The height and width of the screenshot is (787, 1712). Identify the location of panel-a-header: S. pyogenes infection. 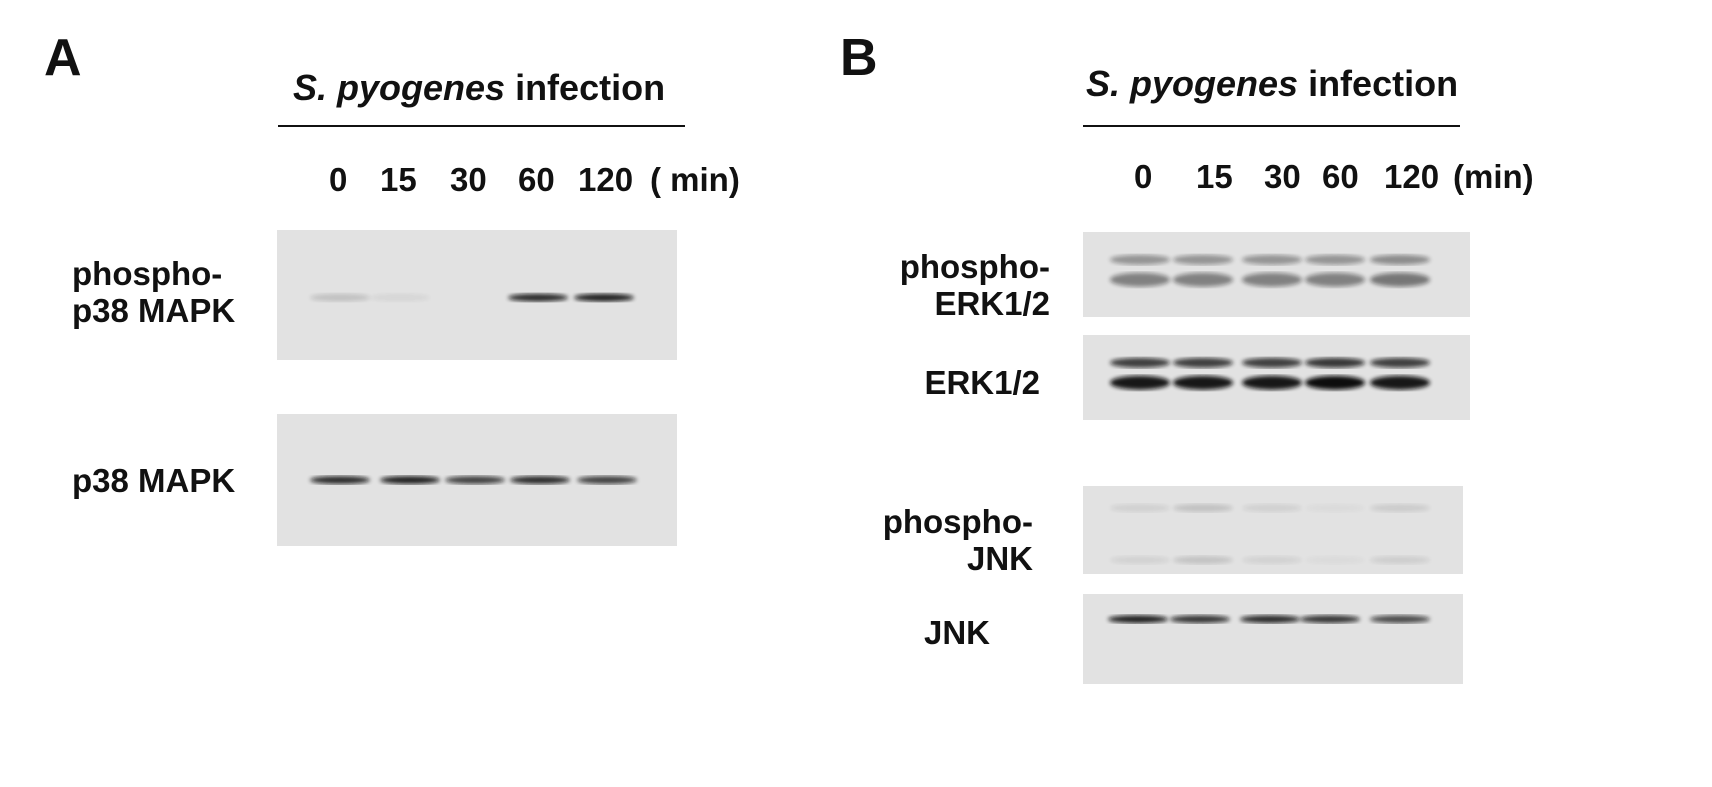
(479, 88).